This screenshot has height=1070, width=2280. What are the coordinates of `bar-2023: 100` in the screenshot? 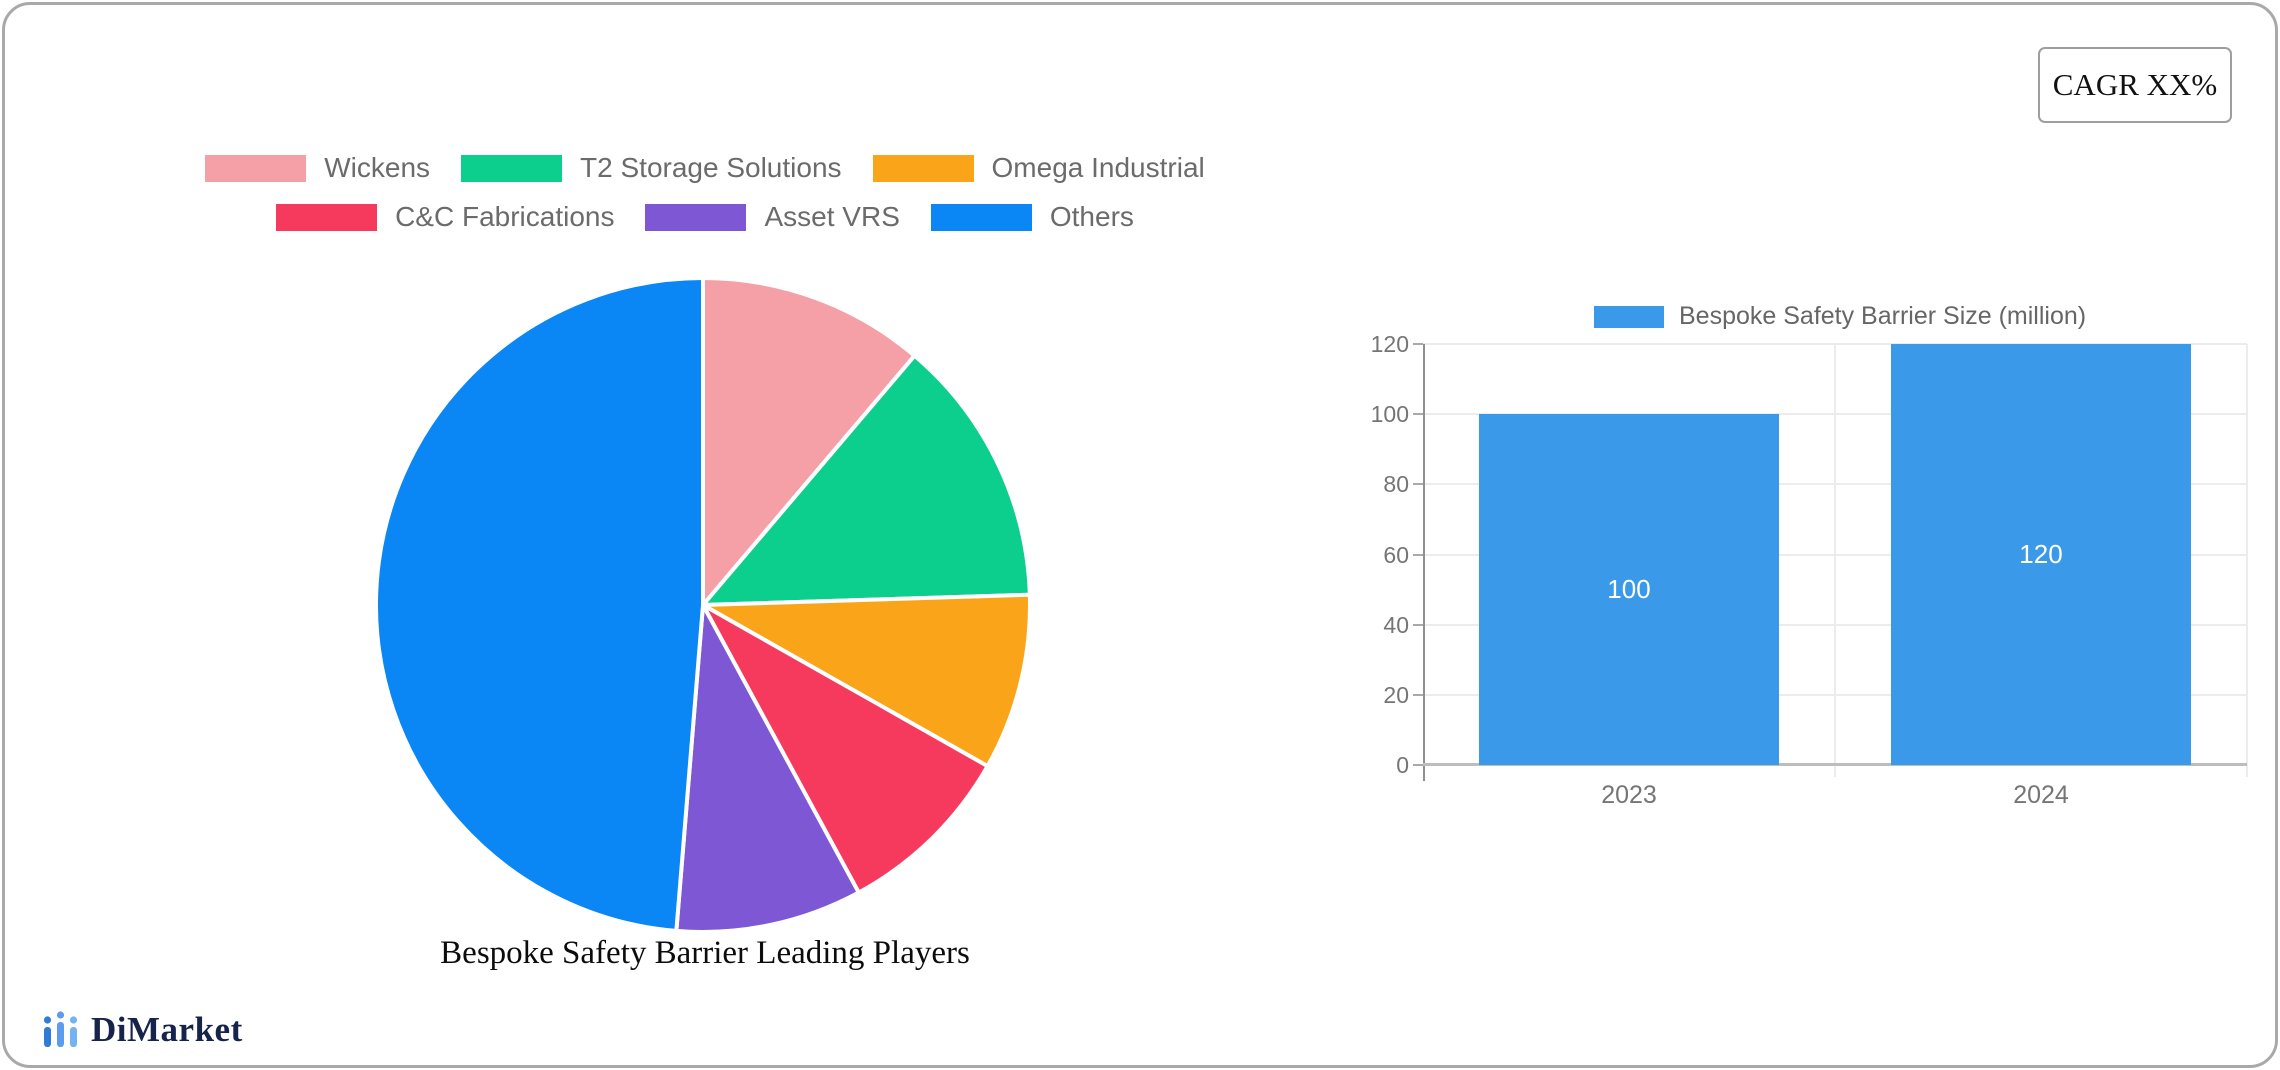 It's located at (1629, 589).